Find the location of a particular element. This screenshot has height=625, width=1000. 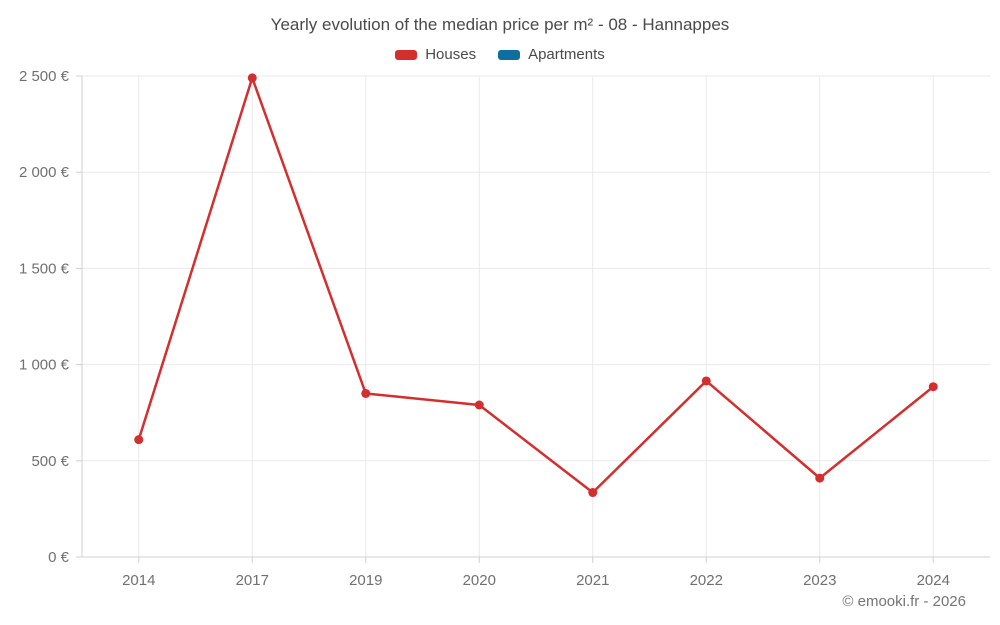

houses-legend-swatch-icon is located at coordinates (406, 54).